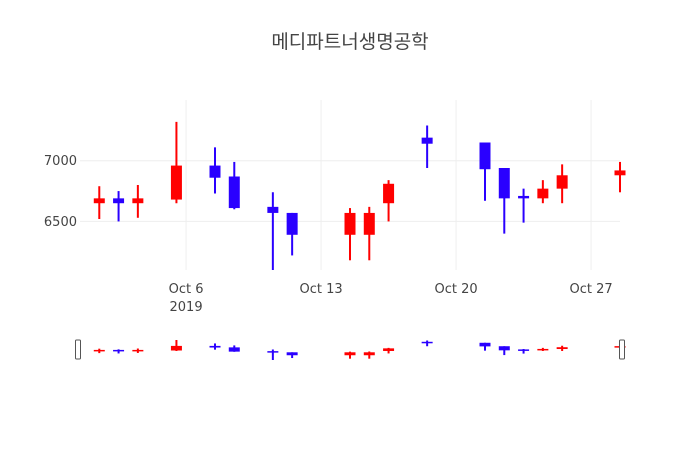 This screenshot has height=450, width=700. What do you see at coordinates (60, 222) in the screenshot?
I see `y-tick-label: 6500` at bounding box center [60, 222].